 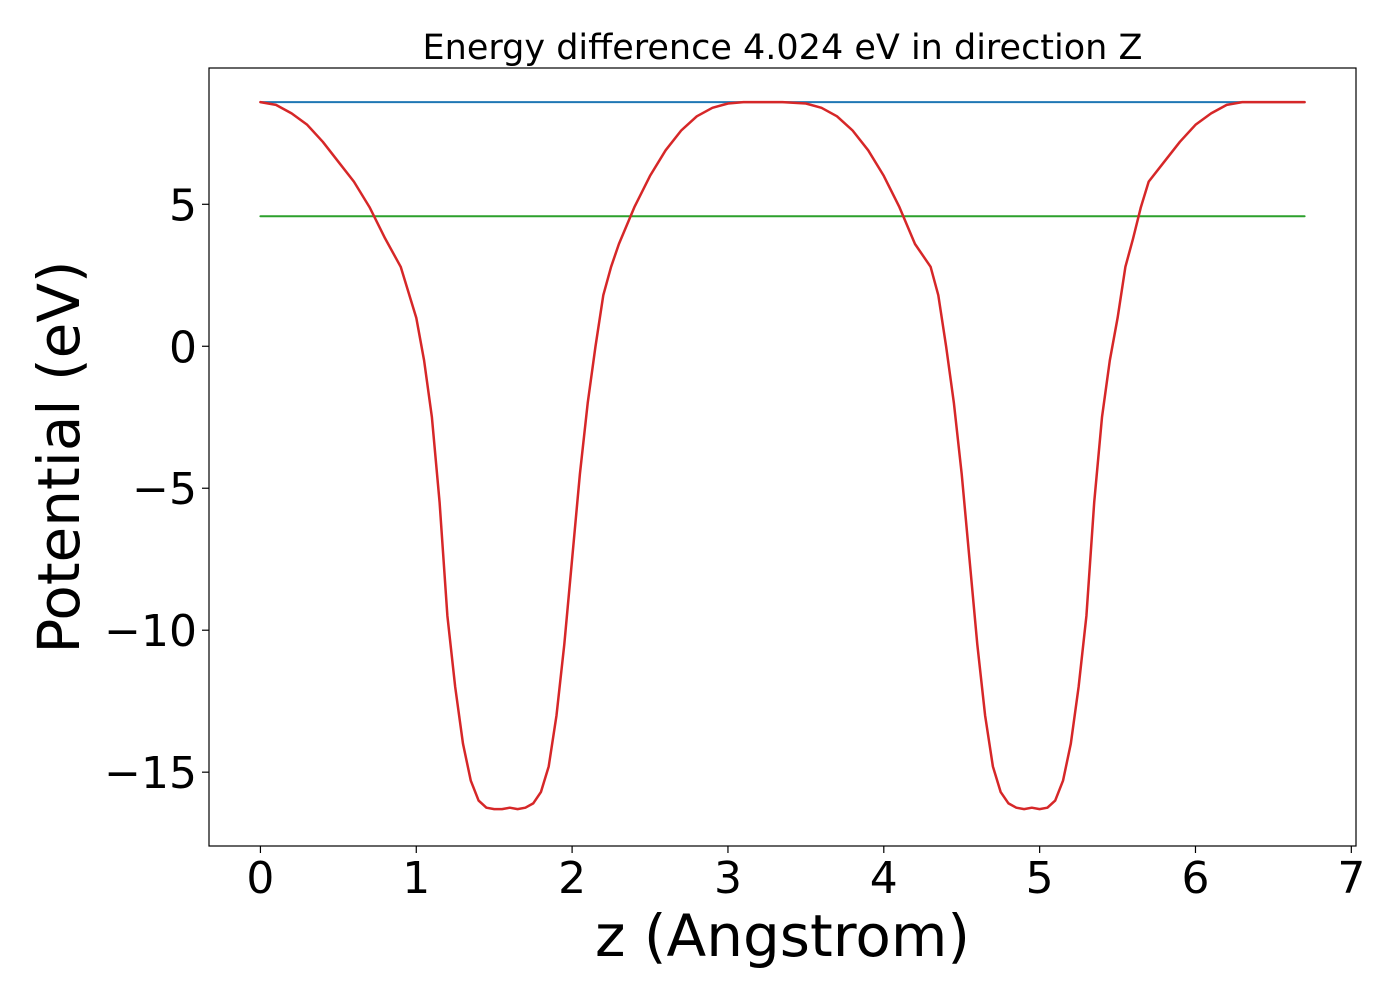 I want to click on y-axis-label: Potential (eV), so click(x=59, y=456).